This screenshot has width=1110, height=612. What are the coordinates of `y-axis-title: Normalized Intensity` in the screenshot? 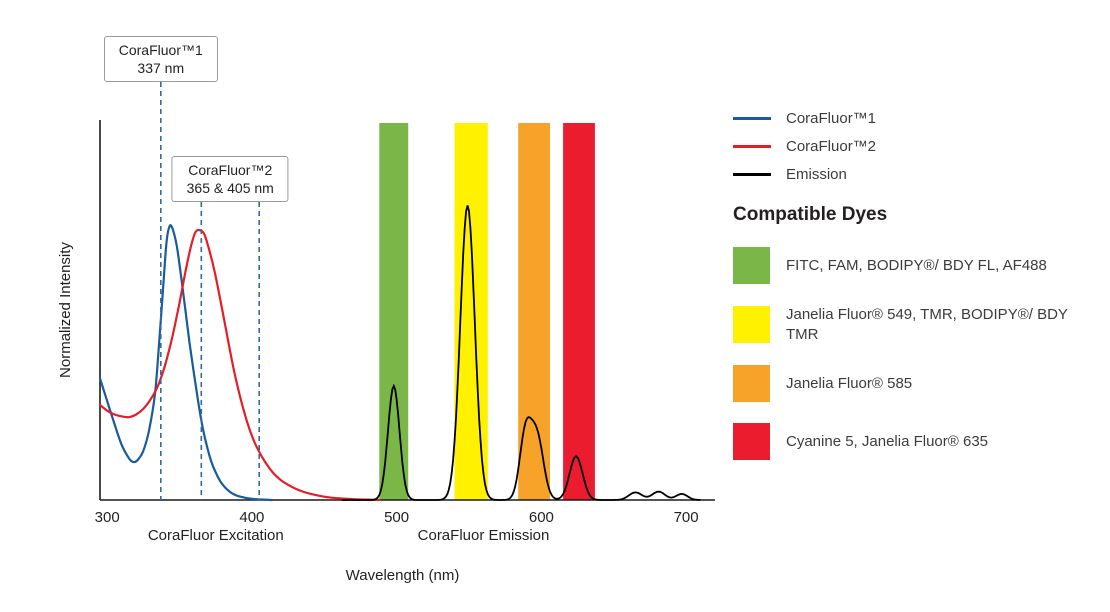 It's located at (65, 310).